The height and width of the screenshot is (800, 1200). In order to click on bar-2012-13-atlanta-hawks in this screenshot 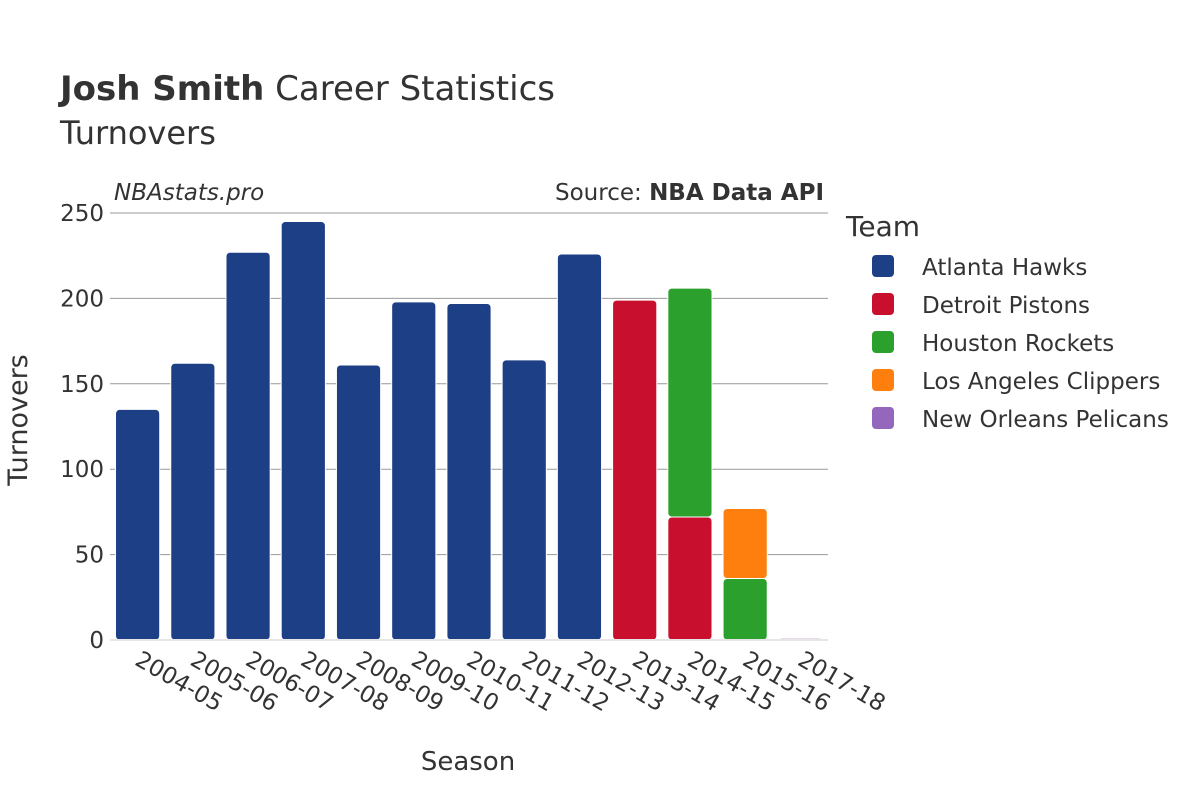, I will do `click(579, 447)`.